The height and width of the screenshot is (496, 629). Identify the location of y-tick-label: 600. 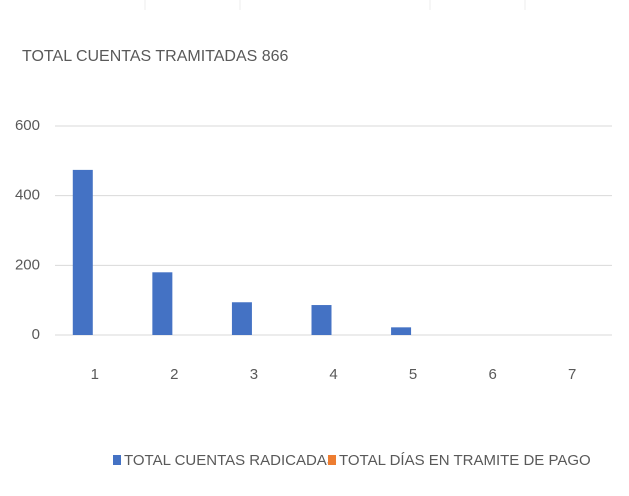
(27, 125).